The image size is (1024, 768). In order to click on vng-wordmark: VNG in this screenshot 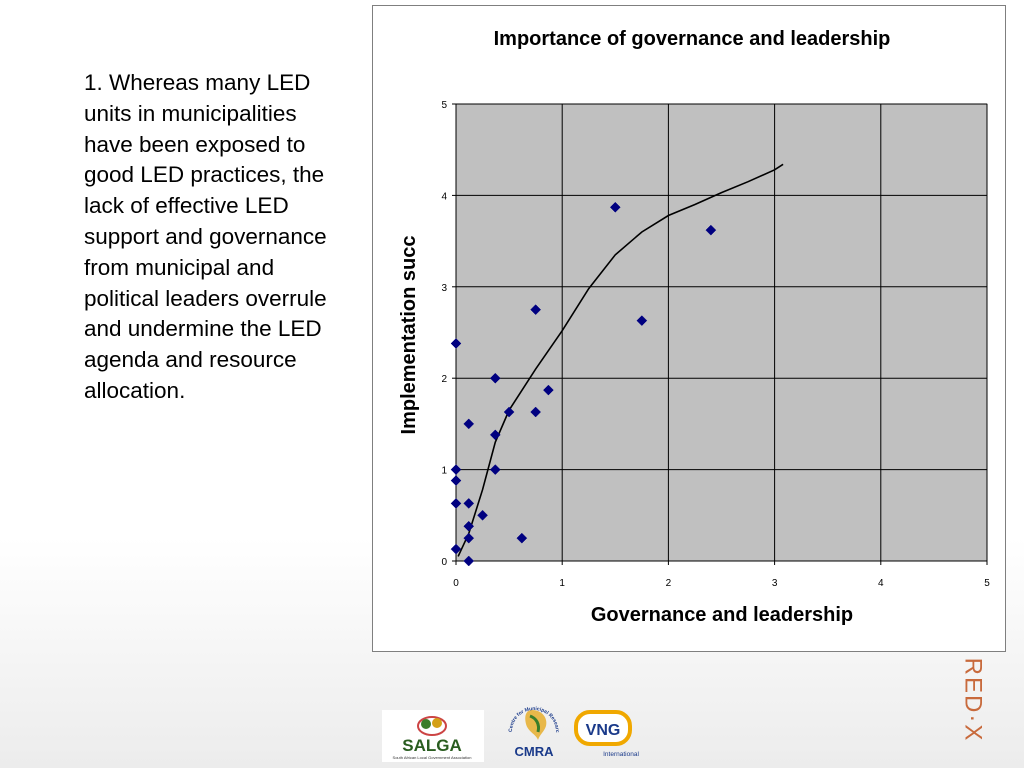, I will do `click(603, 730)`.